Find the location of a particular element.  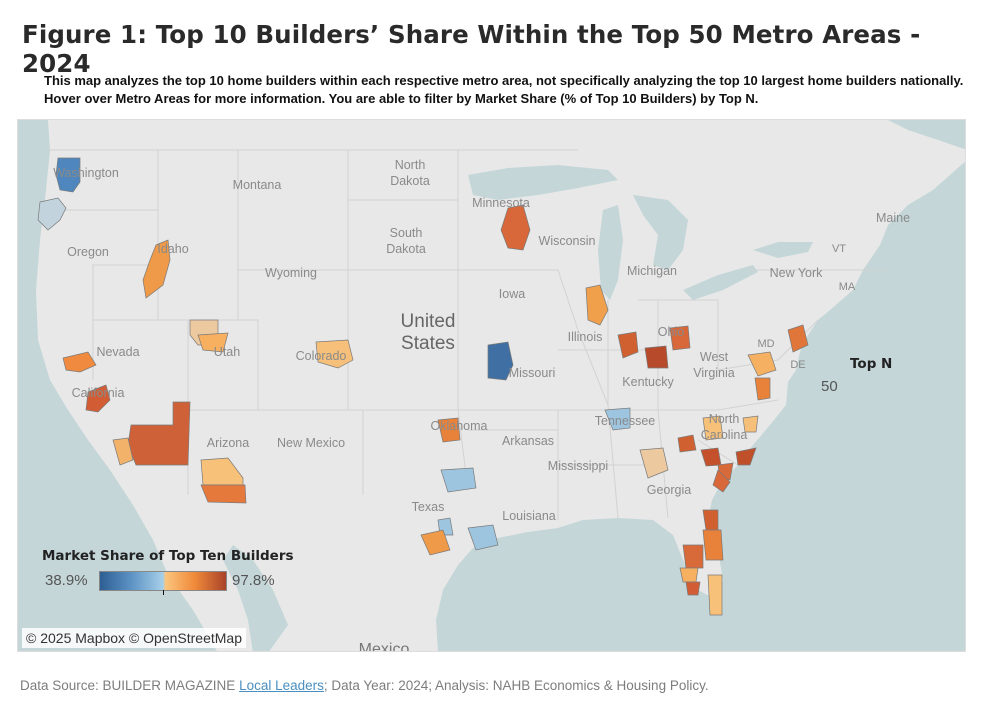

metro-indianapolis is located at coordinates (628, 345).